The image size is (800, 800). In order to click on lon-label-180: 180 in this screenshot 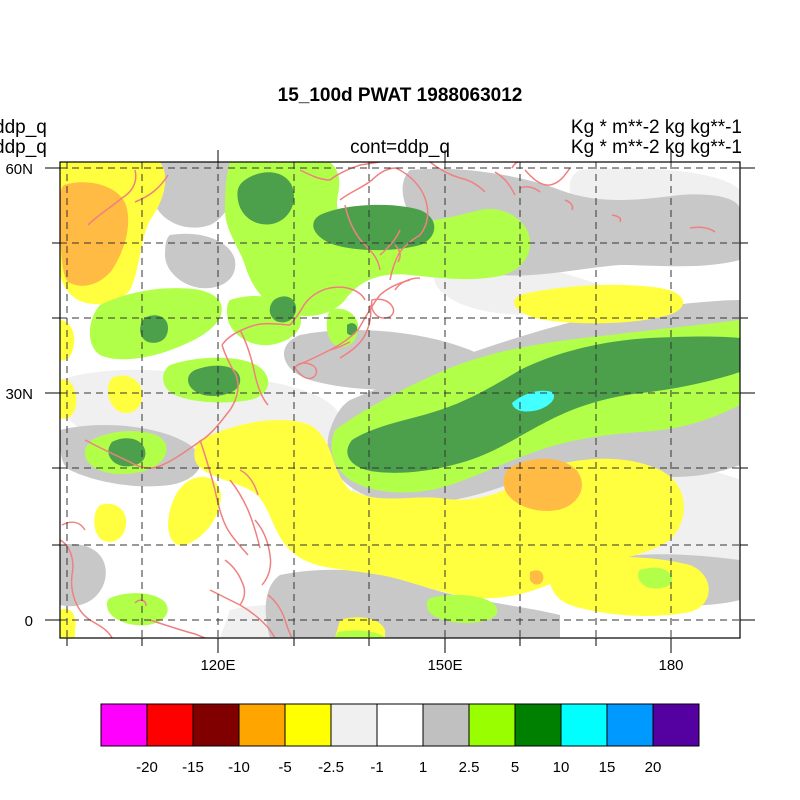, I will do `click(670, 665)`.